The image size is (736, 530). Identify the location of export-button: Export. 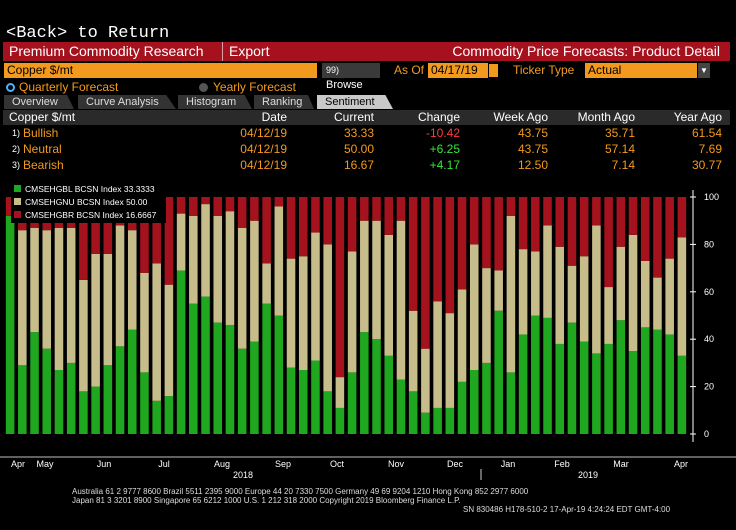
(249, 51).